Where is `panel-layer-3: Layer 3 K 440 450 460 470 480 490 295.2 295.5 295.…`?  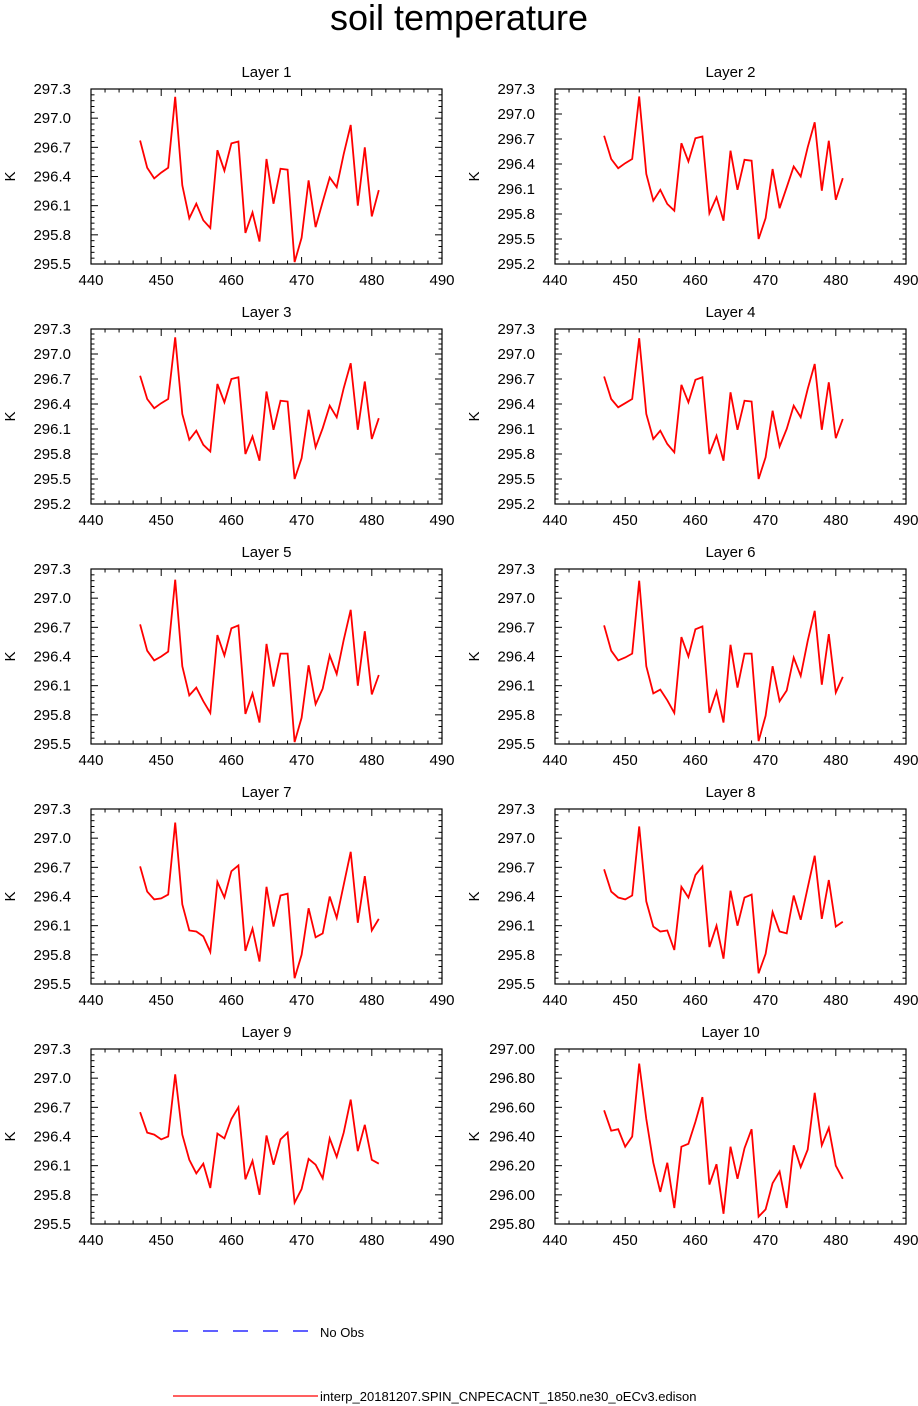 panel-layer-3: Layer 3 K 440 450 460 470 480 490 295.2 295.5 295.… is located at coordinates (228, 416).